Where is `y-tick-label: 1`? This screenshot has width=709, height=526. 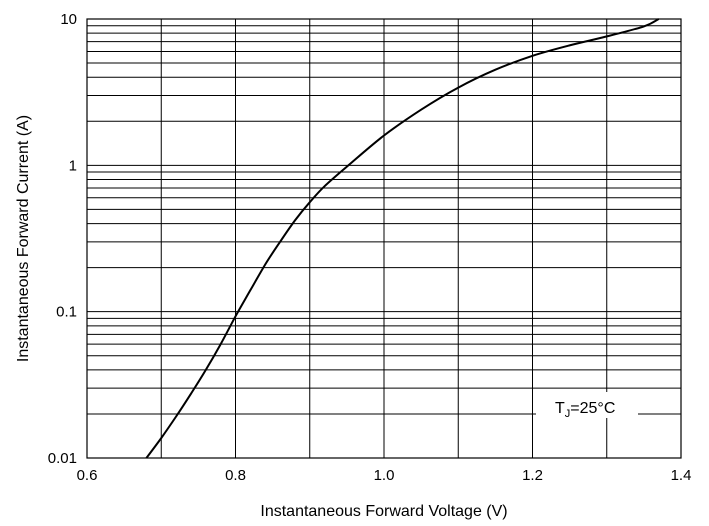
y-tick-label: 1 is located at coordinates (73, 165).